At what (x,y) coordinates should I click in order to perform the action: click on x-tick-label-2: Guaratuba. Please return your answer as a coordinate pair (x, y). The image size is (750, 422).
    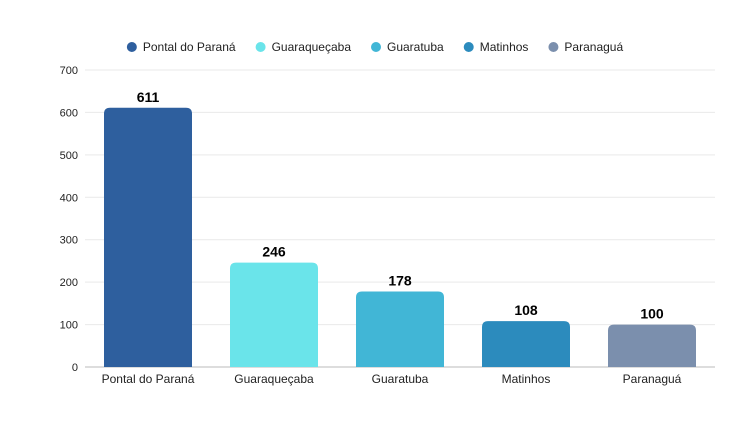
    Looking at the image, I should click on (400, 379).